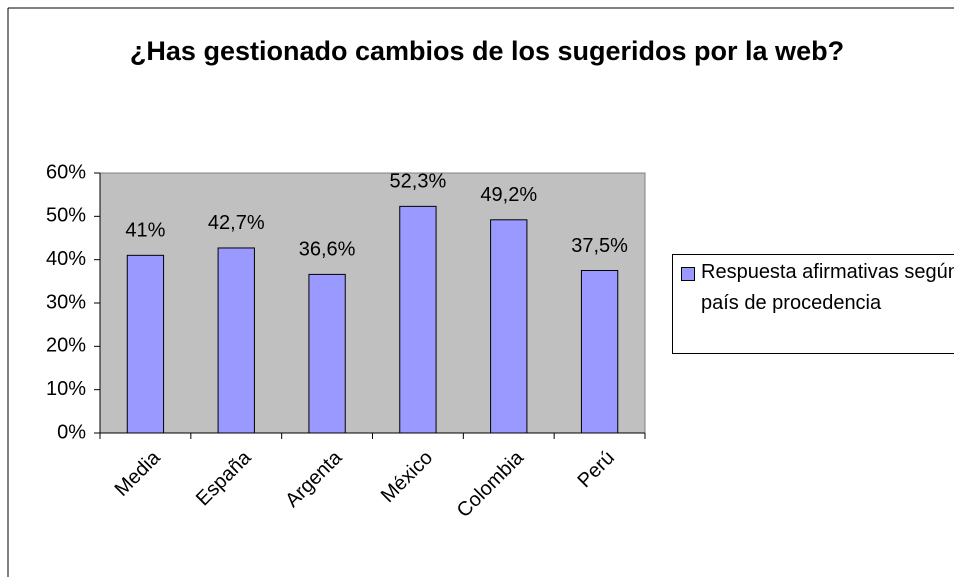 The width and height of the screenshot is (954, 577). Describe the element at coordinates (224, 478) in the screenshot. I see `x-tick-label: España` at that location.